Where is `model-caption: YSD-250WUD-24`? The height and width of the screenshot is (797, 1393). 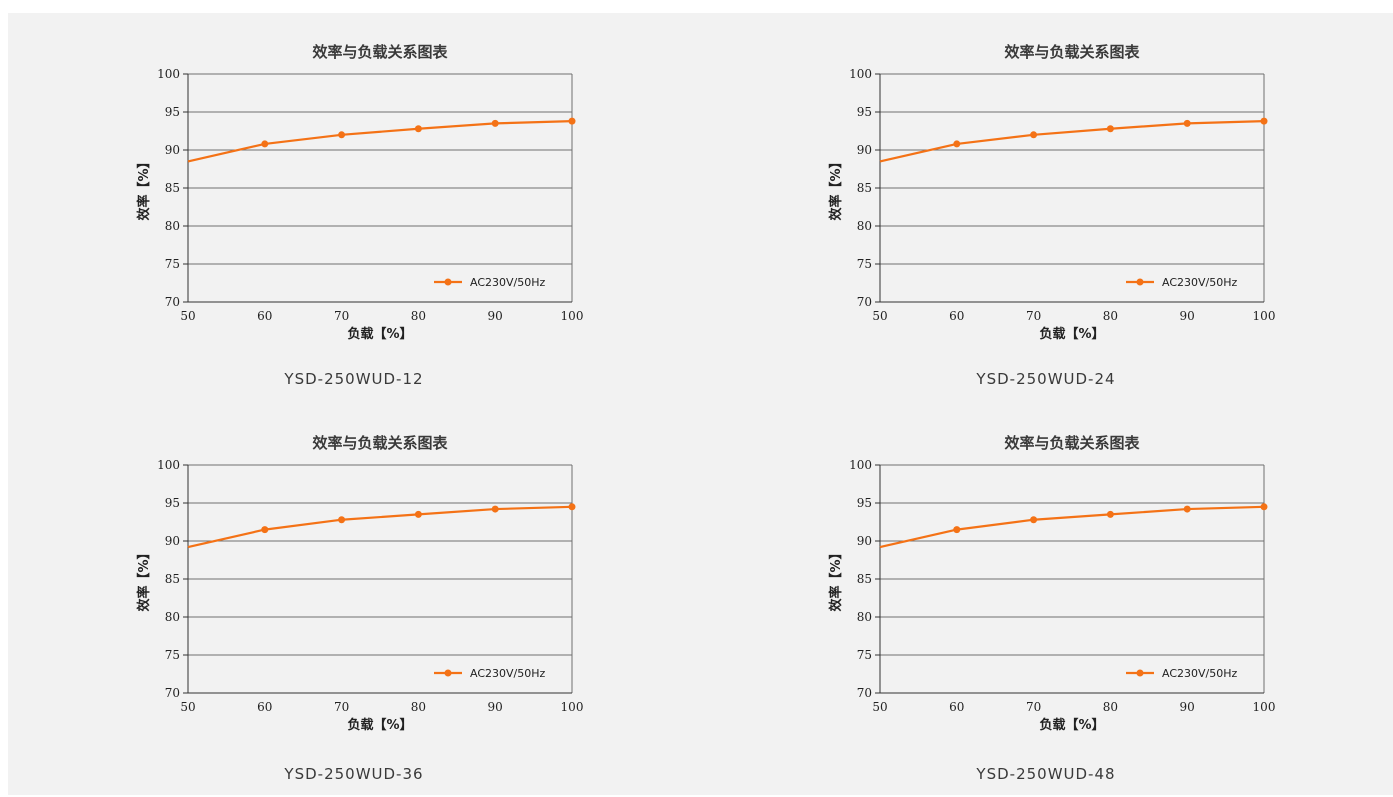 model-caption: YSD-250WUD-24 is located at coordinates (1046, 379).